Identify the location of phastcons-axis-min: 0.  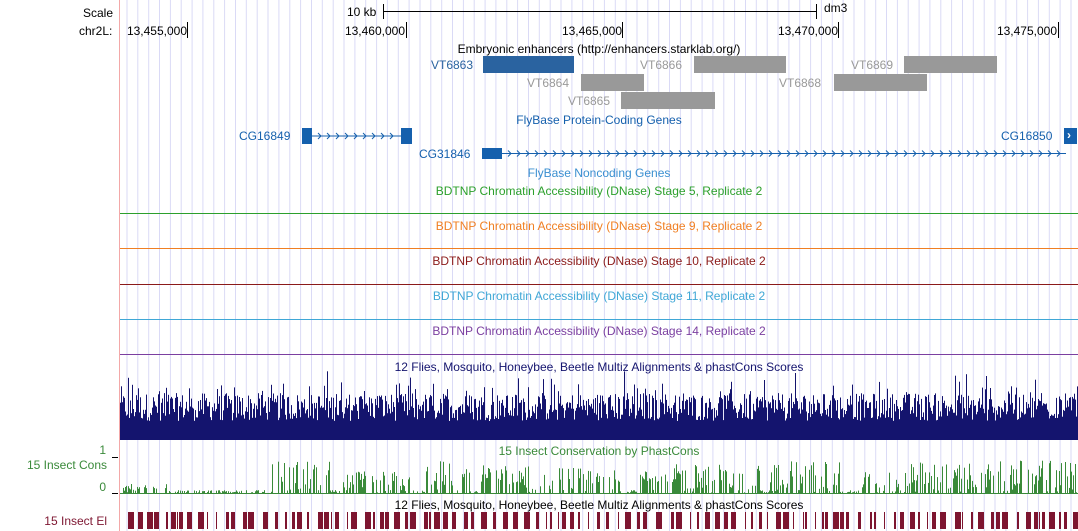
(102, 487).